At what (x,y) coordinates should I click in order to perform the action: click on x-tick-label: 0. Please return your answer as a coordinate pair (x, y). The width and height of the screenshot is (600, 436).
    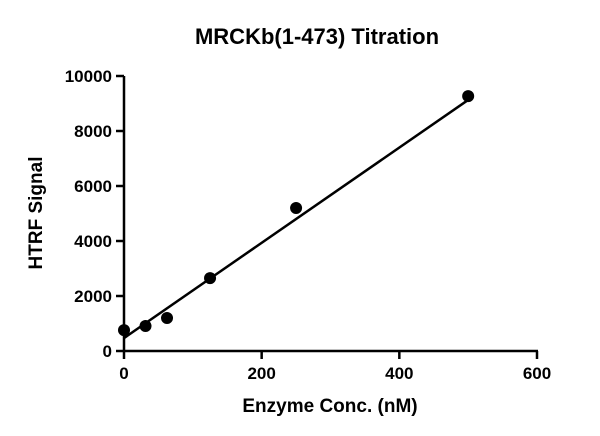
    Looking at the image, I should click on (123, 373).